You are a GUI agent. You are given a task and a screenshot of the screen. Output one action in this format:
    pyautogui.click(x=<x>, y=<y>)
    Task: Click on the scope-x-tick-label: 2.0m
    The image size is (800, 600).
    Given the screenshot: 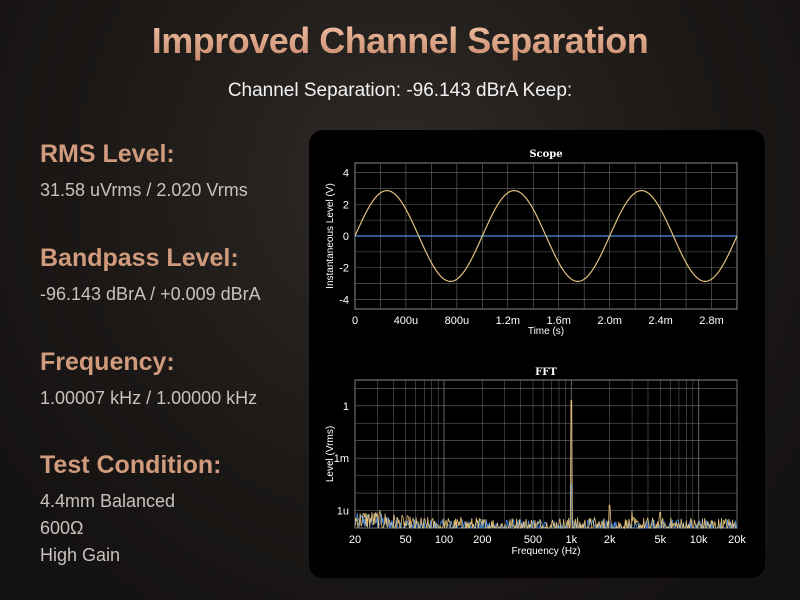 What is the action you would take?
    pyautogui.click(x=609, y=321)
    